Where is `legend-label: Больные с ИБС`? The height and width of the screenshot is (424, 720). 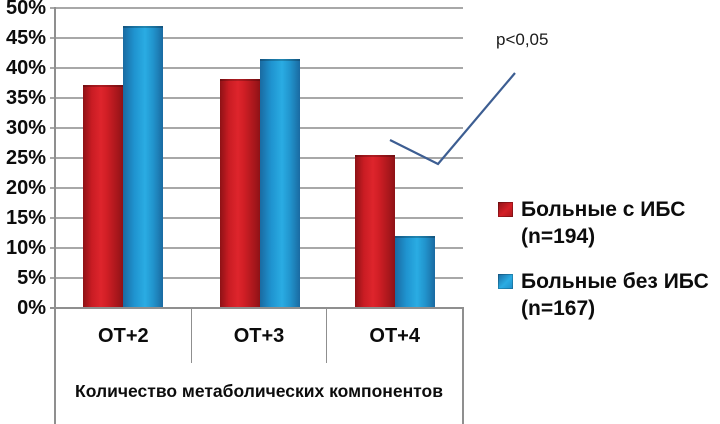
legend-label: Больные с ИБС is located at coordinates (603, 209).